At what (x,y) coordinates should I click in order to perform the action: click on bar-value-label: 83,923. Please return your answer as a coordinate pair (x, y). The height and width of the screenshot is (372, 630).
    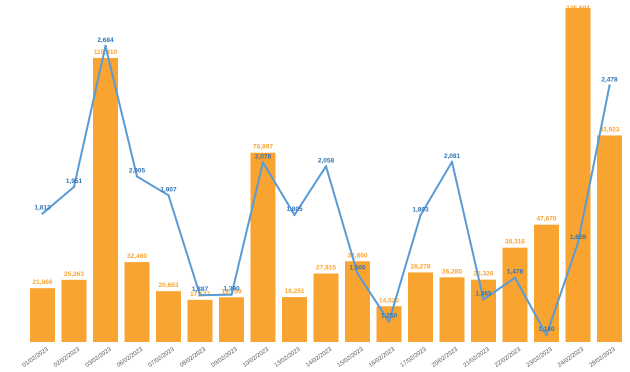
    Looking at the image, I should click on (610, 129).